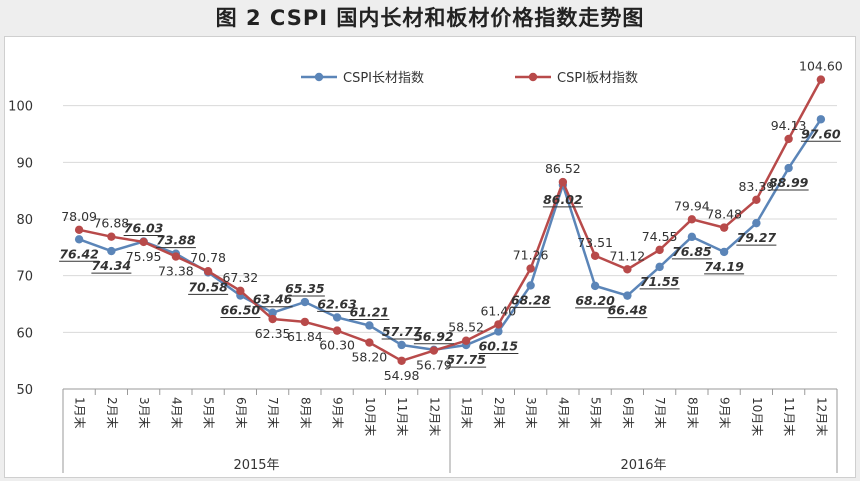 Image resolution: width=860 pixels, height=481 pixels. What do you see at coordinates (370, 416) in the screenshot?
I see `x-tick-label: 10月末` at bounding box center [370, 416].